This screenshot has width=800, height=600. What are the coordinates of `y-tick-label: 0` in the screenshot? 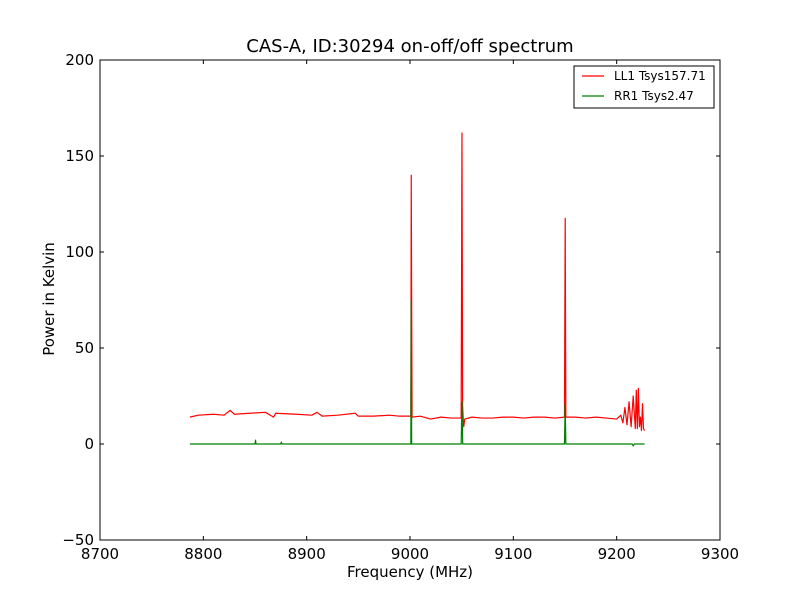 It's located at (89, 444).